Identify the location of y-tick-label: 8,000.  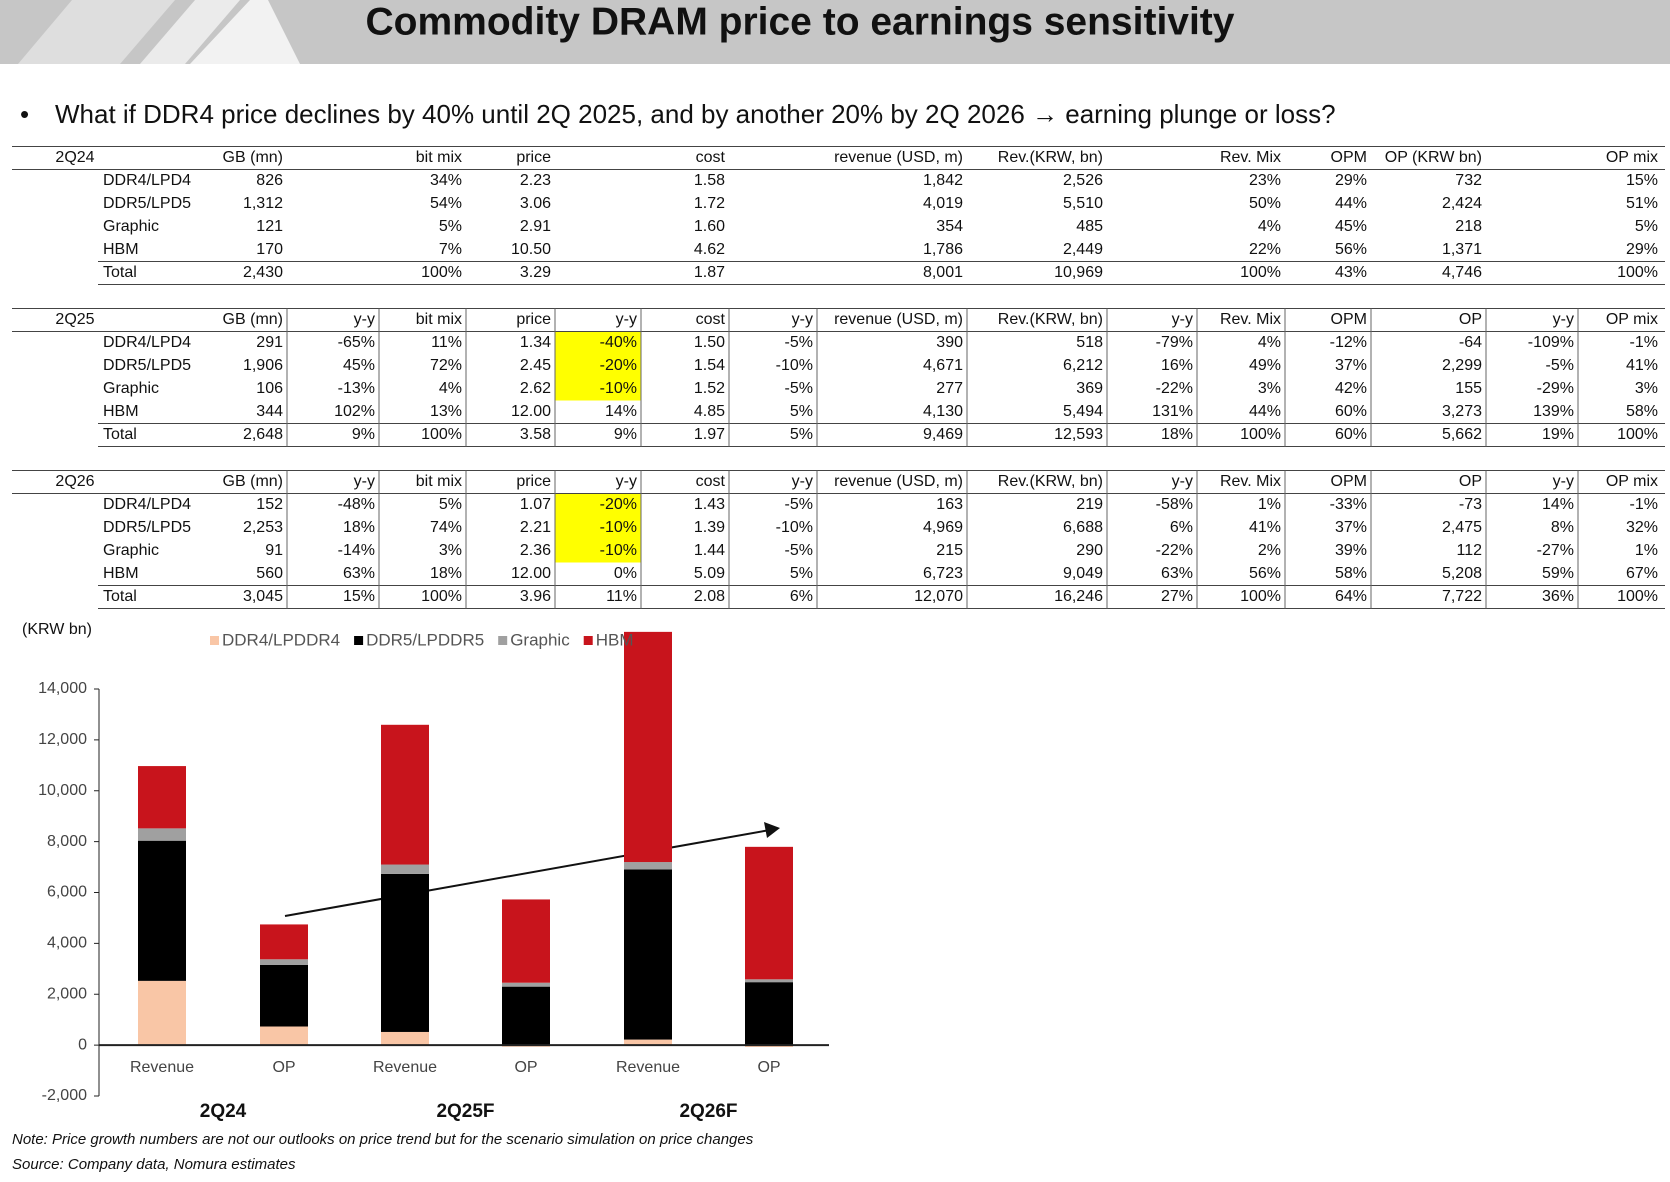
(67, 841).